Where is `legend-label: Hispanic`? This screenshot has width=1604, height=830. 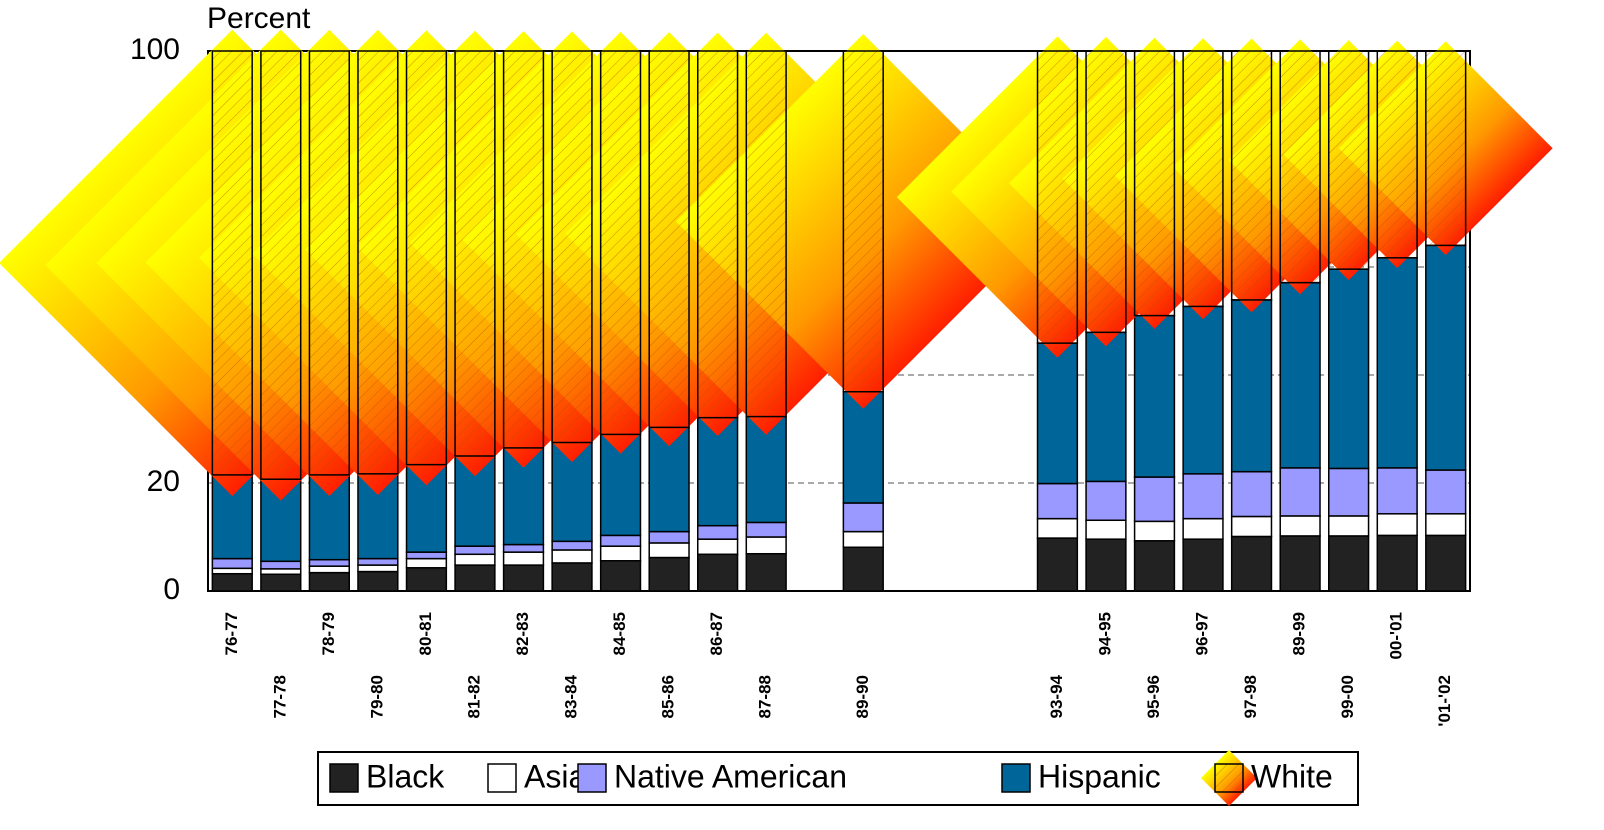
legend-label: Hispanic is located at coordinates (1099, 776).